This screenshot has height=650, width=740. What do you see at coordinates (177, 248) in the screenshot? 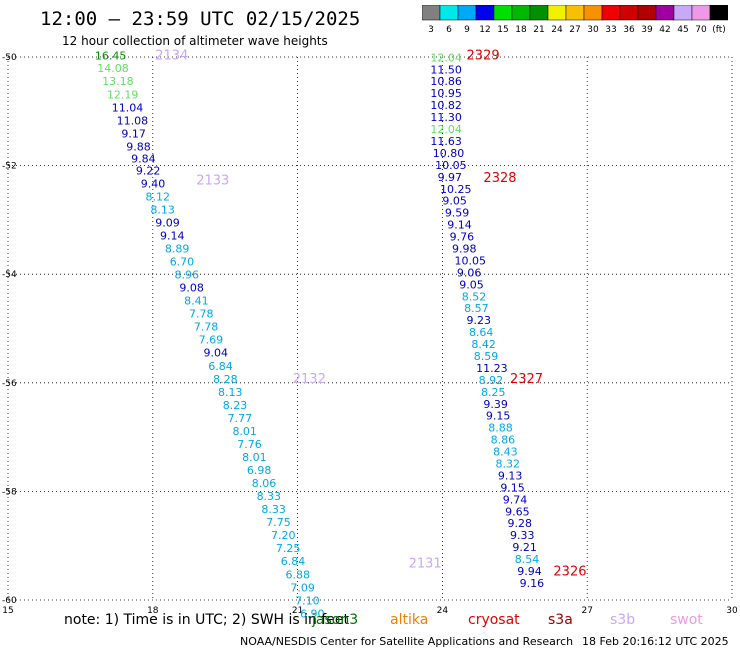
I see `wave-height-value: 8.89` at bounding box center [177, 248].